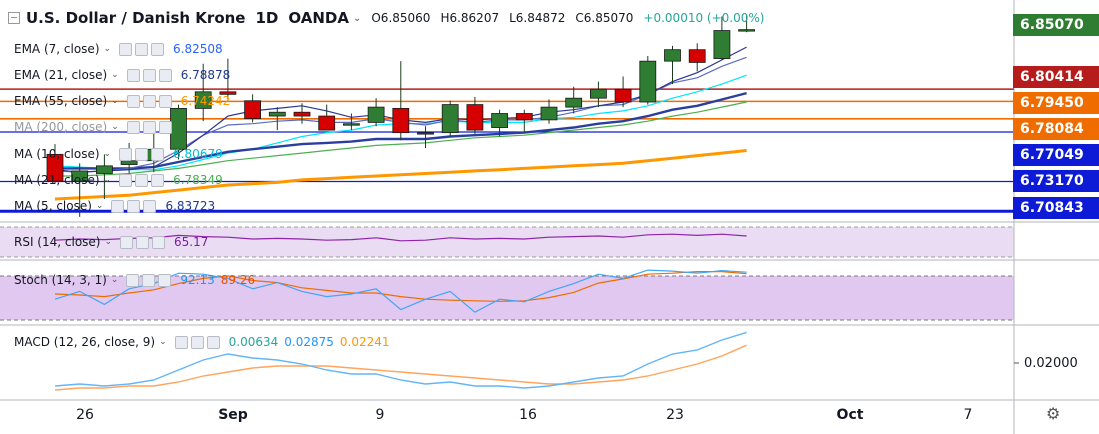  I want to click on indicator-value: 6.80679, so click(198, 154).